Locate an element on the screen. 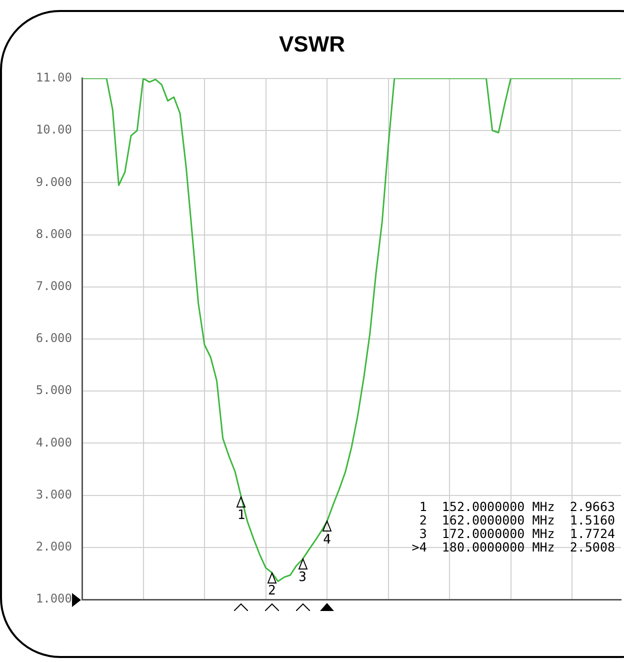 Image resolution: width=624 pixels, height=662 pixels. y-tick-label: 10.00 is located at coordinates (54, 129).